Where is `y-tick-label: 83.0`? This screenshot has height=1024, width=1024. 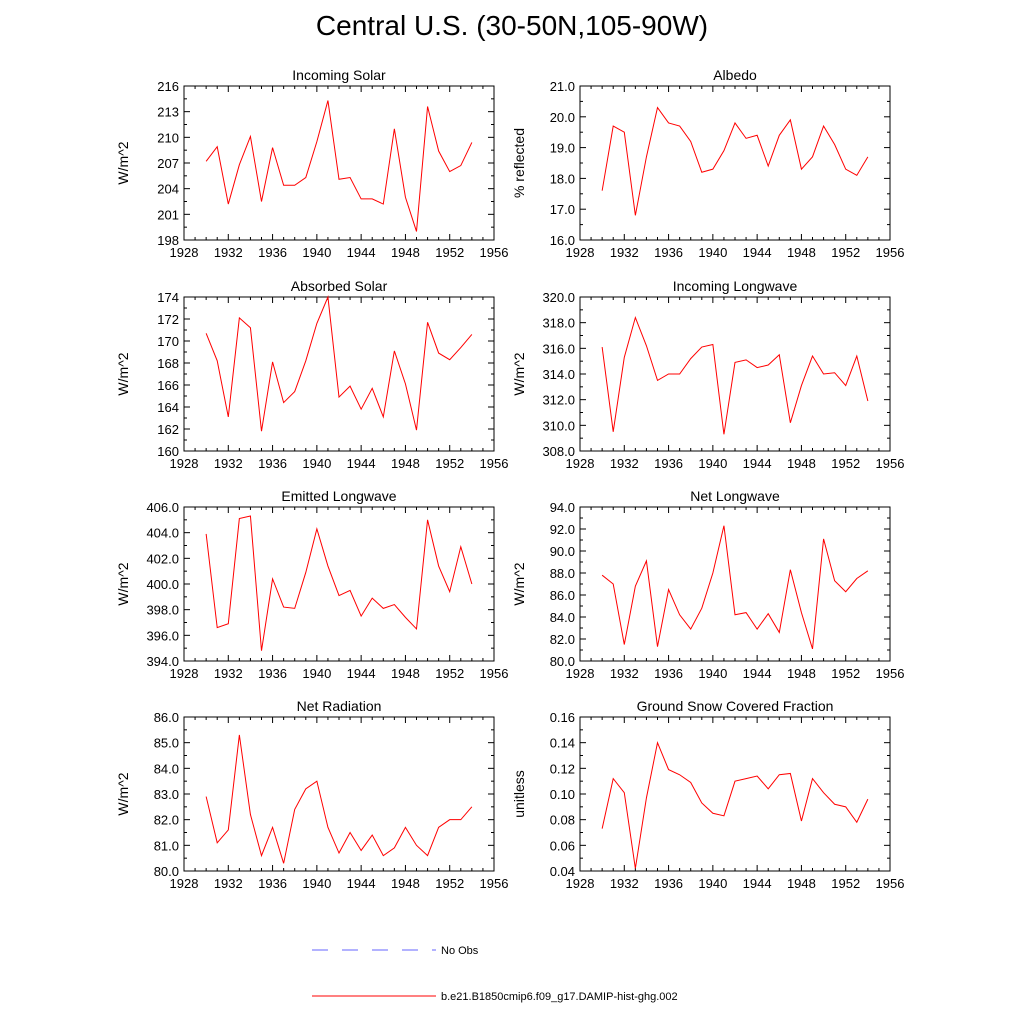
y-tick-label: 83.0 is located at coordinates (166, 794).